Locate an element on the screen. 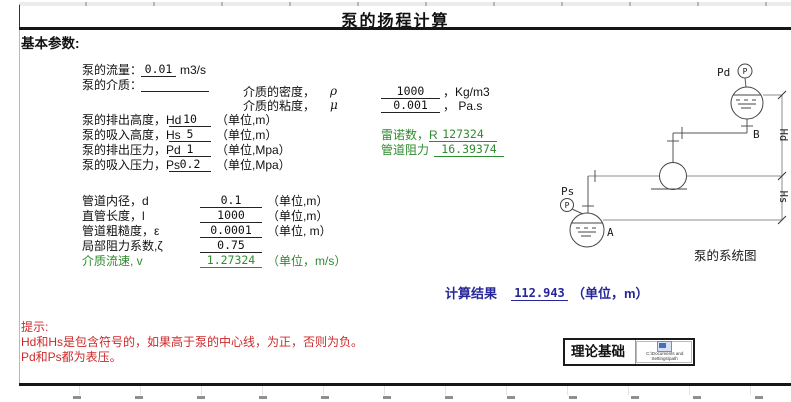 This screenshot has height=402, width=791. pd-value-cell: 1 is located at coordinates (190, 150).